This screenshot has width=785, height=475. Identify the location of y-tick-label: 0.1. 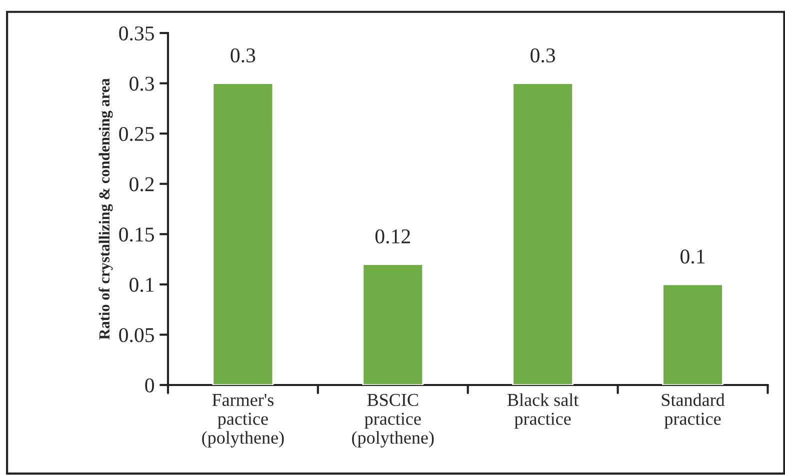
(142, 285).